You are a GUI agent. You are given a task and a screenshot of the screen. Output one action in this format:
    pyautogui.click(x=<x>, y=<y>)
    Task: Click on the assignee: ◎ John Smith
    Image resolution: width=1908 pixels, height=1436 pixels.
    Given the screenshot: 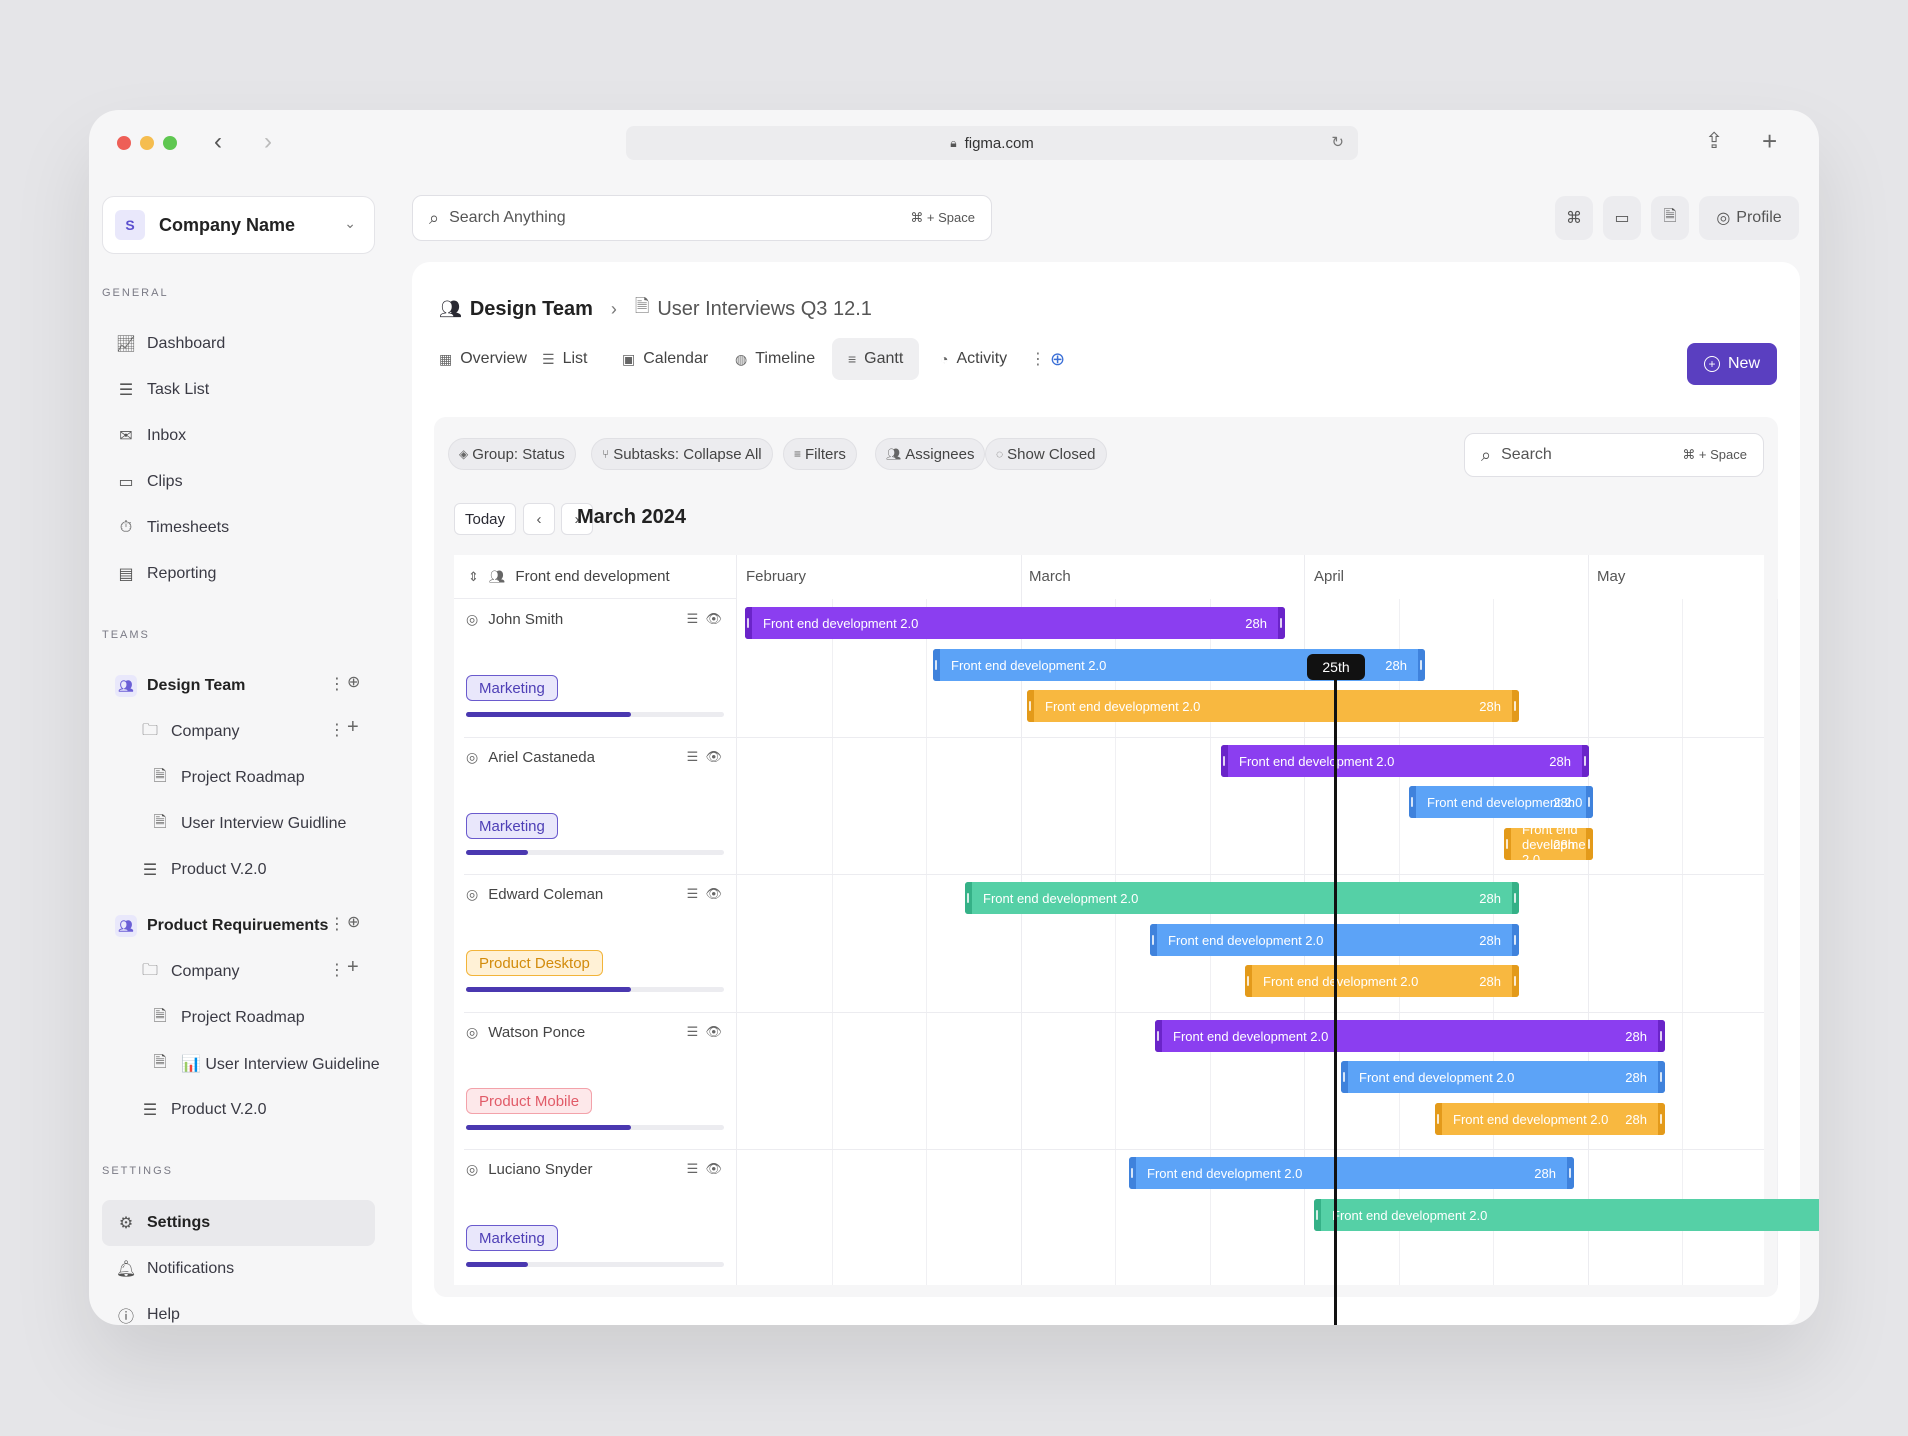 What is the action you would take?
    pyautogui.click(x=514, y=619)
    